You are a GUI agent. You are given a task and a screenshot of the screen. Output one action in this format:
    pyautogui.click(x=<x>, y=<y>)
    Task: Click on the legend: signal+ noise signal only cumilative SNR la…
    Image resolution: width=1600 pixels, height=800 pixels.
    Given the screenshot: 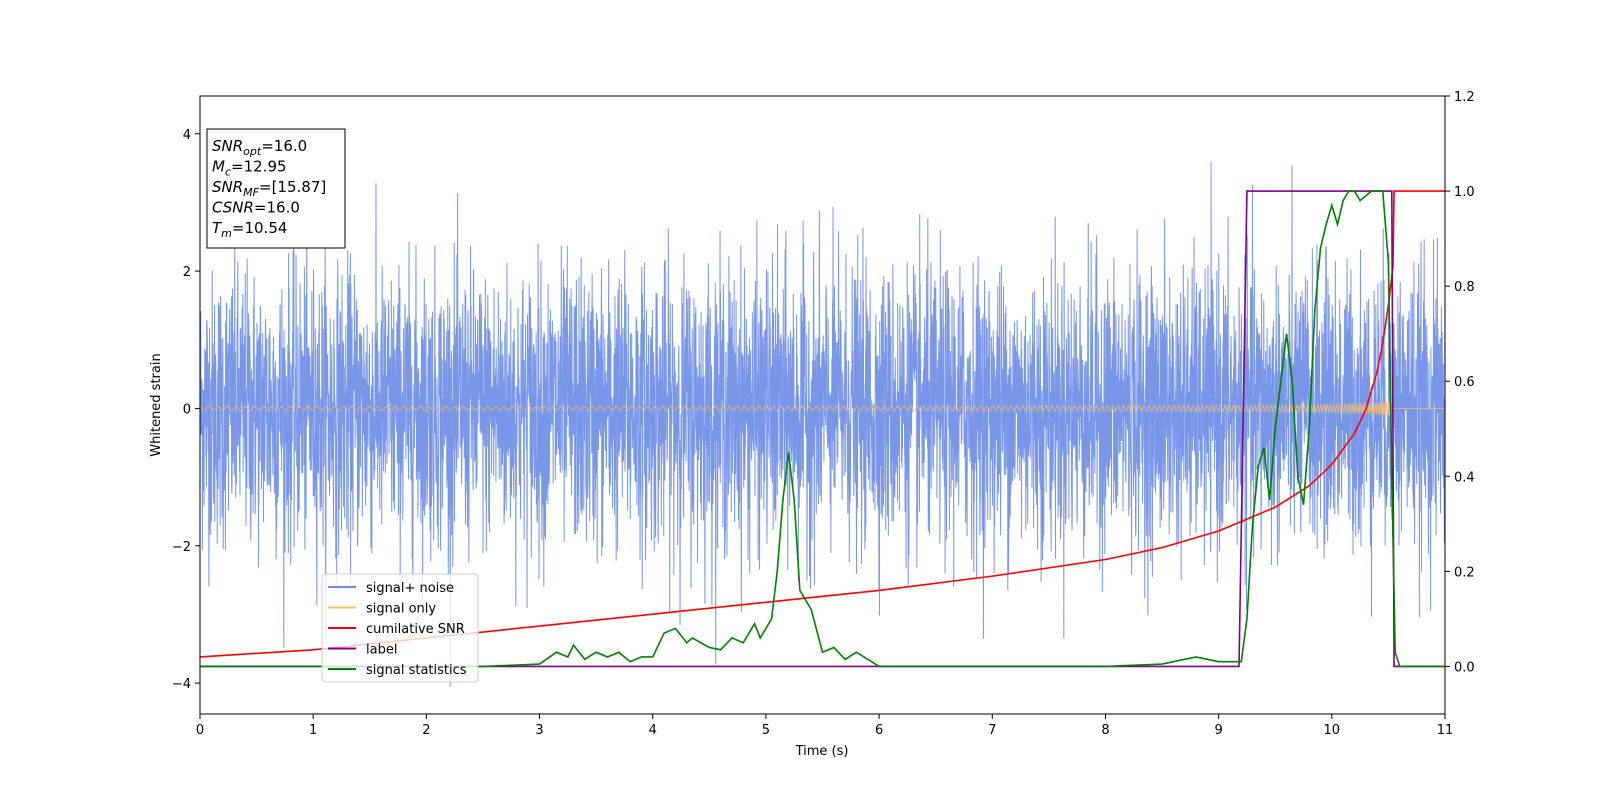 What is the action you would take?
    pyautogui.click(x=400, y=628)
    